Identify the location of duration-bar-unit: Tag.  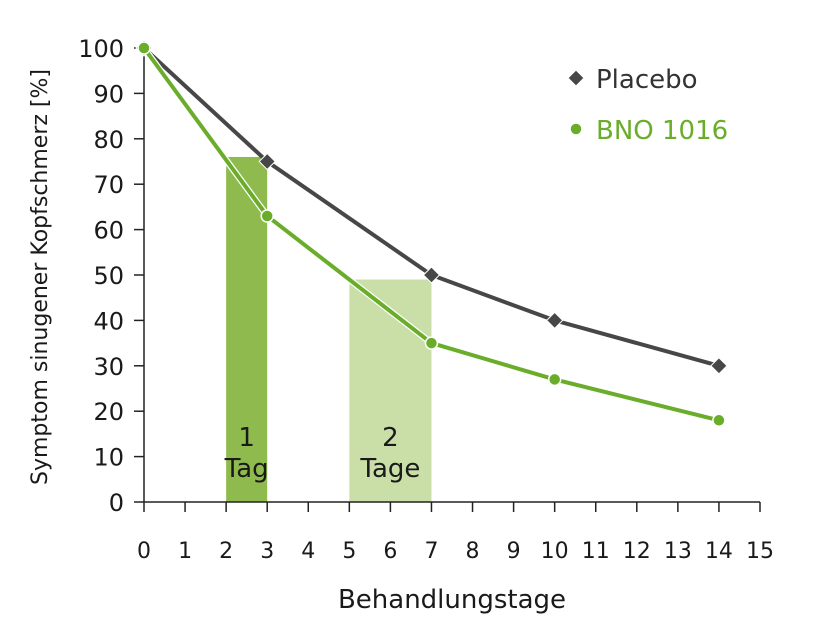
(246, 469).